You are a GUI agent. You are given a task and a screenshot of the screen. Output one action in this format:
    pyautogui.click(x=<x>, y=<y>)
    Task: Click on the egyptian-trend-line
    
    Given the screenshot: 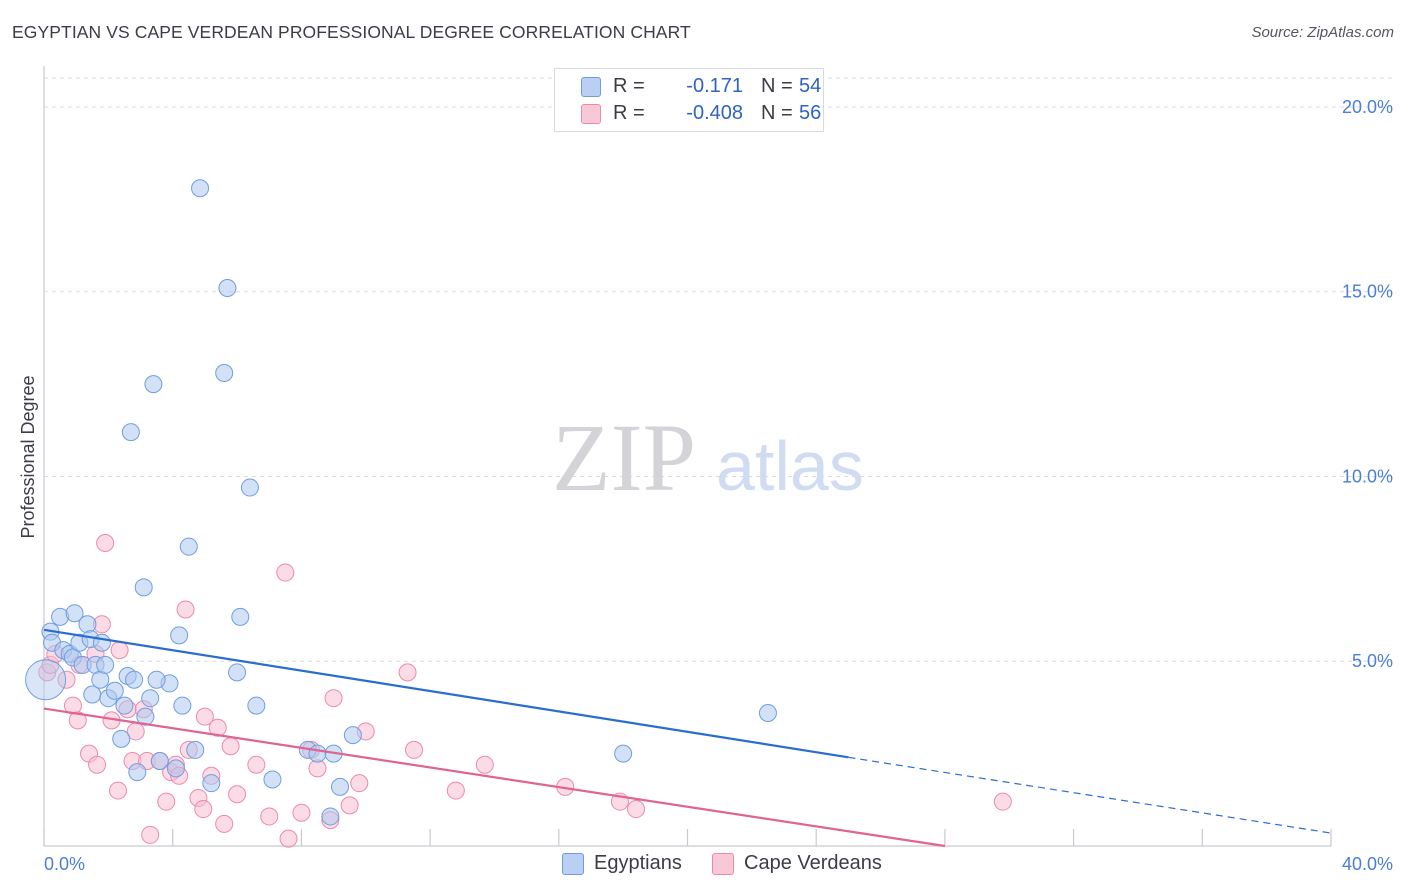 What is the action you would take?
    pyautogui.click(x=446, y=693)
    